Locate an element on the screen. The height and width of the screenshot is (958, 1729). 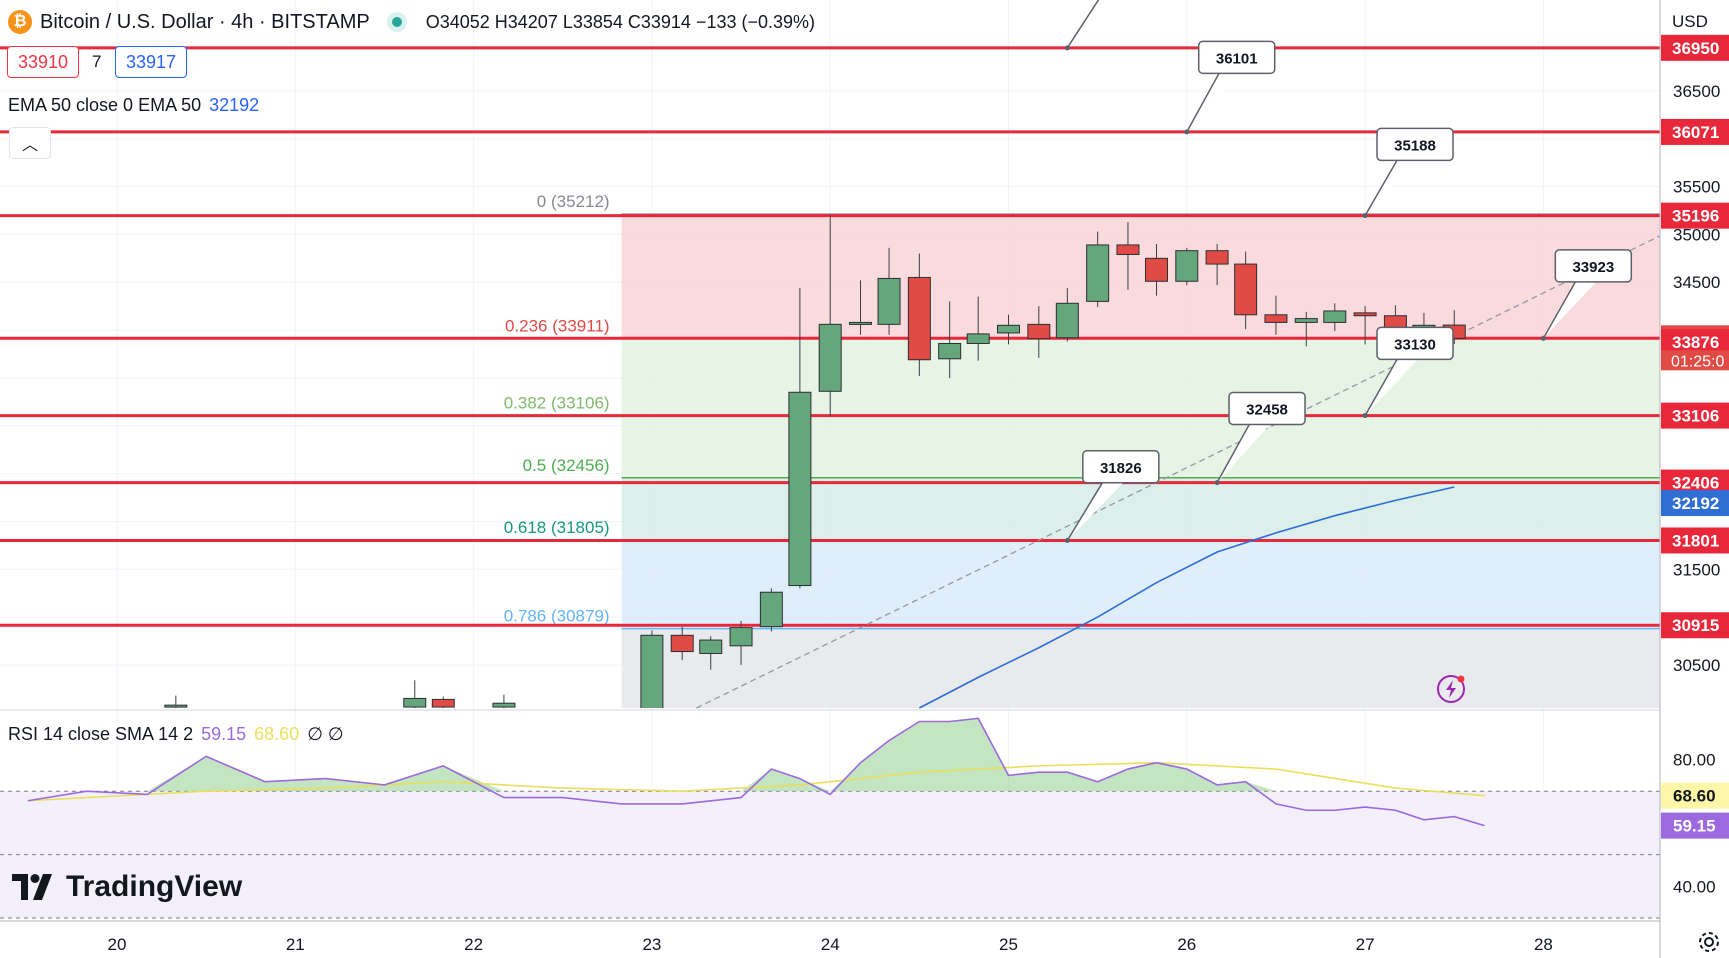
y-tick-label: 36500 is located at coordinates (1696, 91).